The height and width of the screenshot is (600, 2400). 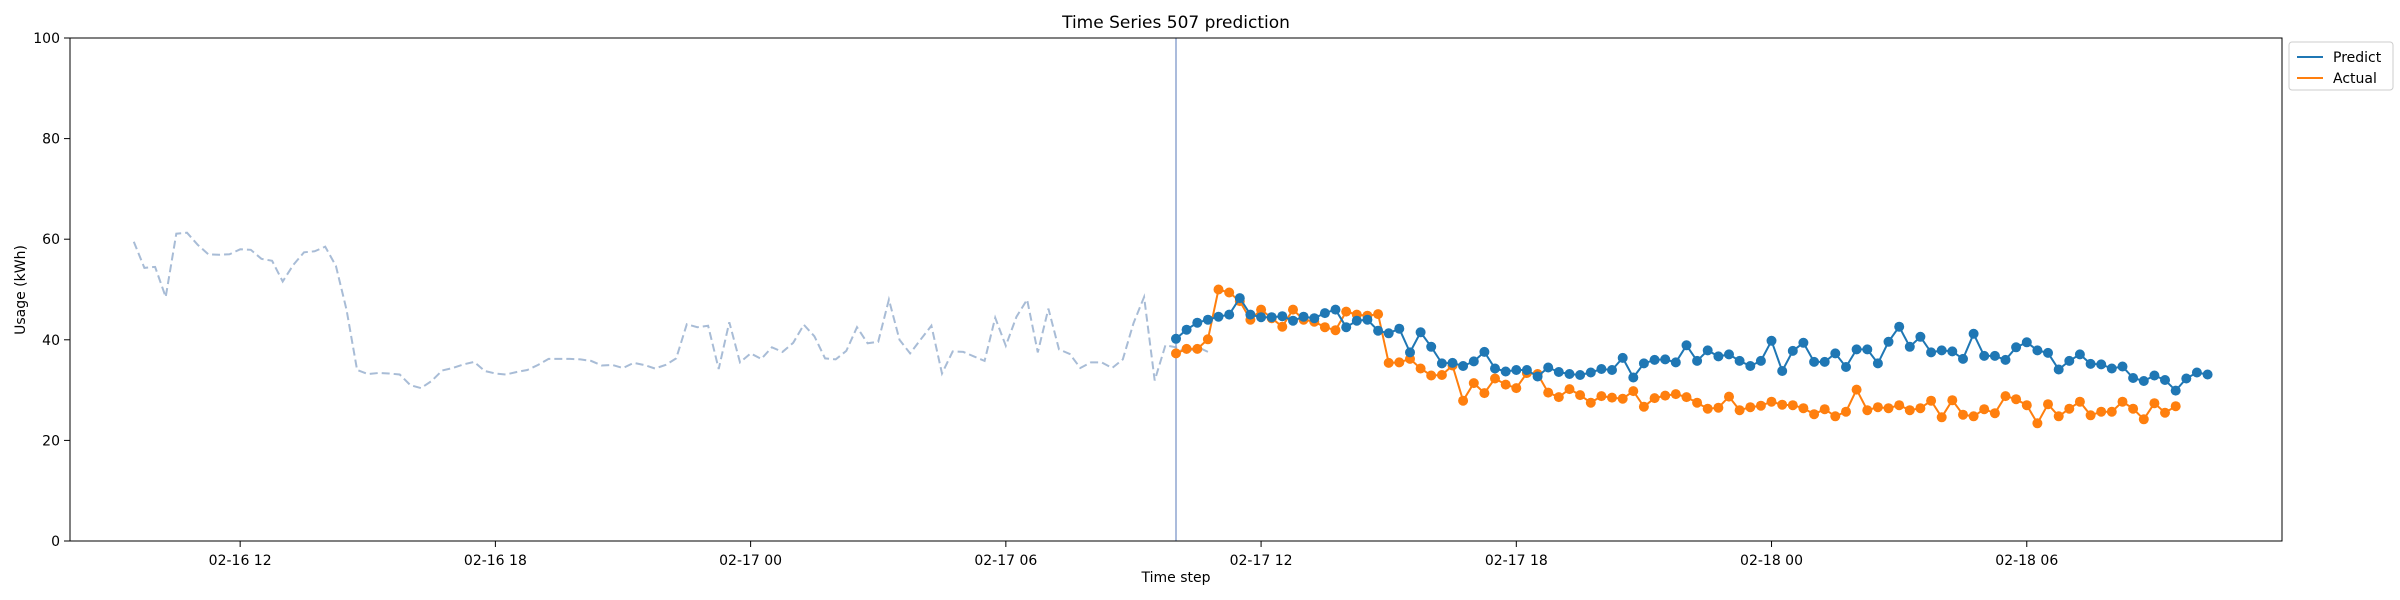 I want to click on x-axis-label: Time step, so click(x=1176, y=578).